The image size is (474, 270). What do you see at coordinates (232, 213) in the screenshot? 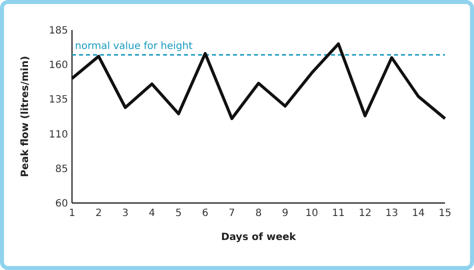
I see `x-tick-label: 7` at bounding box center [232, 213].